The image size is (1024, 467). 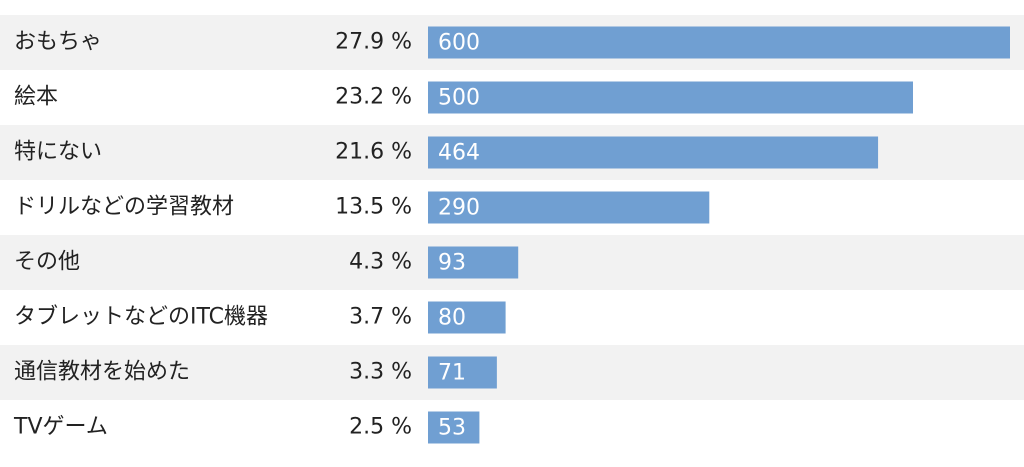 I want to click on percent-label: 4.3 %, so click(x=380, y=262).